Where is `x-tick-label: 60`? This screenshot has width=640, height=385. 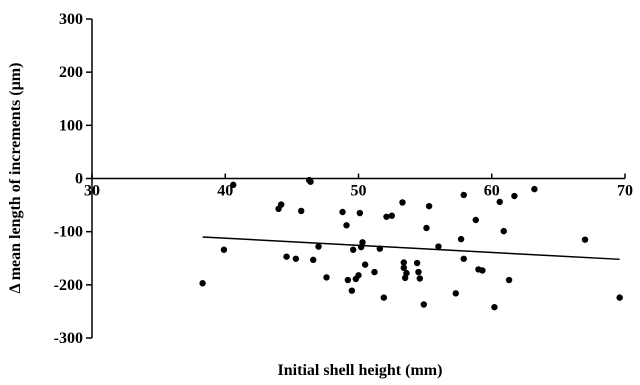 x-tick-label: 60 is located at coordinates (492, 191).